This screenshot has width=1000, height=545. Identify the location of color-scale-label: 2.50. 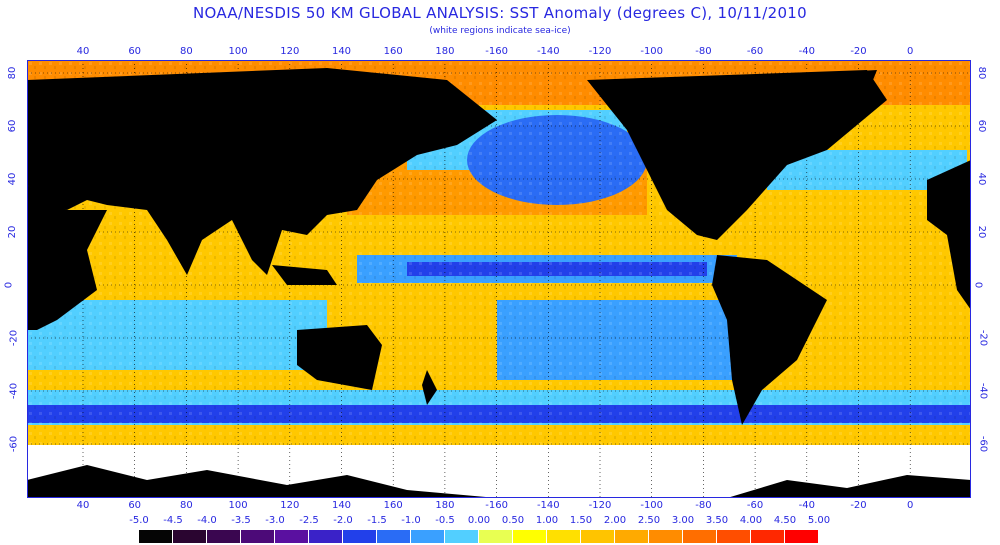
(649, 520).